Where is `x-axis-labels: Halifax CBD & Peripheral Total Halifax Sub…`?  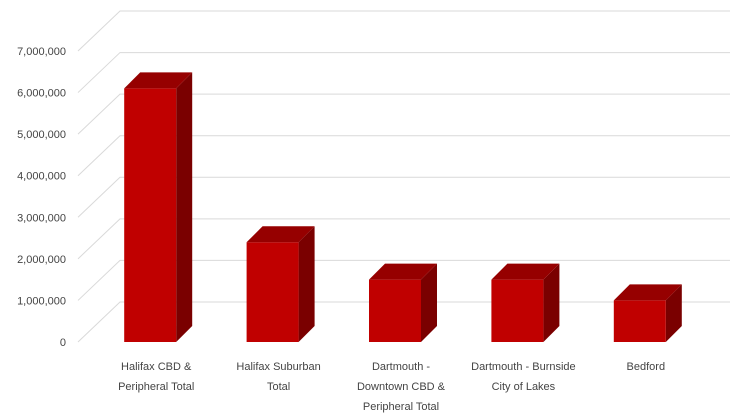
x-axis-labels: Halifax CBD & Peripheral Total Halifax Sub… is located at coordinates (391, 387).